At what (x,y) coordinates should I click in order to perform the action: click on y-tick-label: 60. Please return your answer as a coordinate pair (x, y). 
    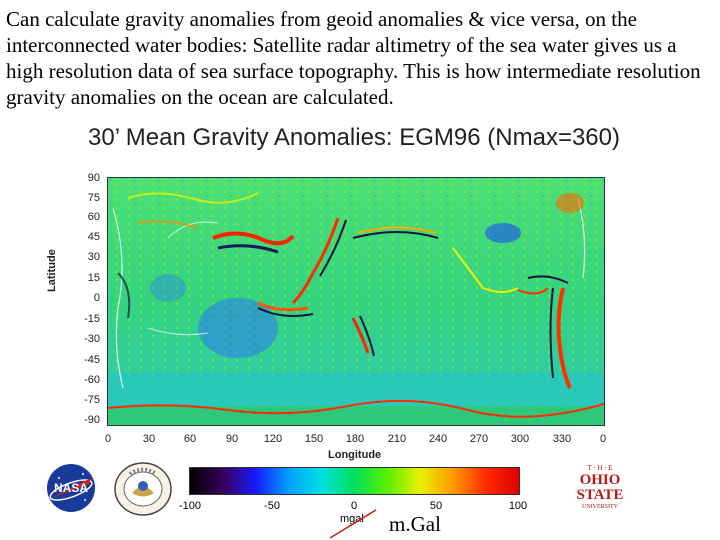
    Looking at the image, I should click on (93, 217).